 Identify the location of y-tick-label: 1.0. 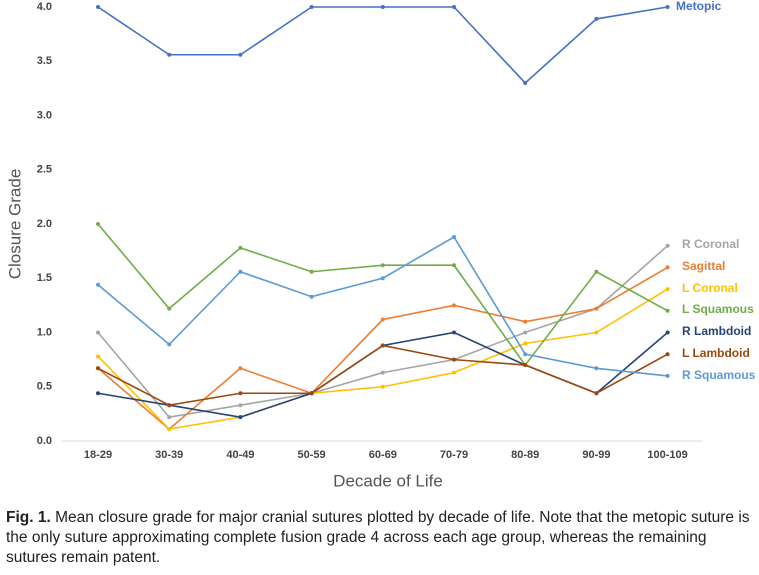
(44, 332).